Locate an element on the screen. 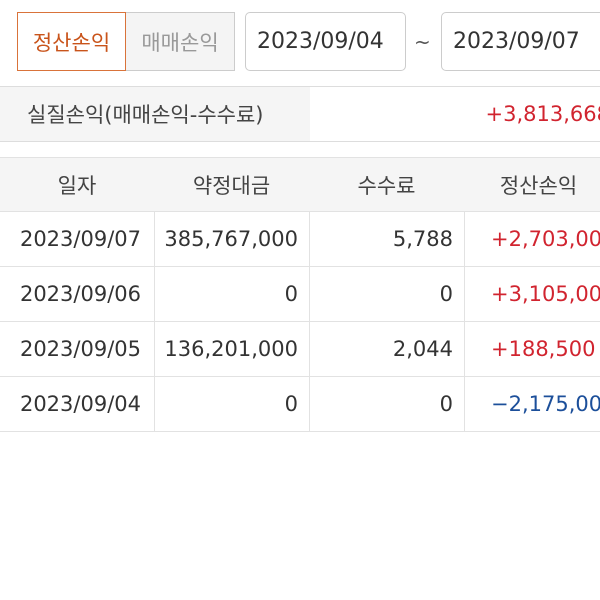 The height and width of the screenshot is (600, 600). date-cell: 2023/09/05 is located at coordinates (77, 349).